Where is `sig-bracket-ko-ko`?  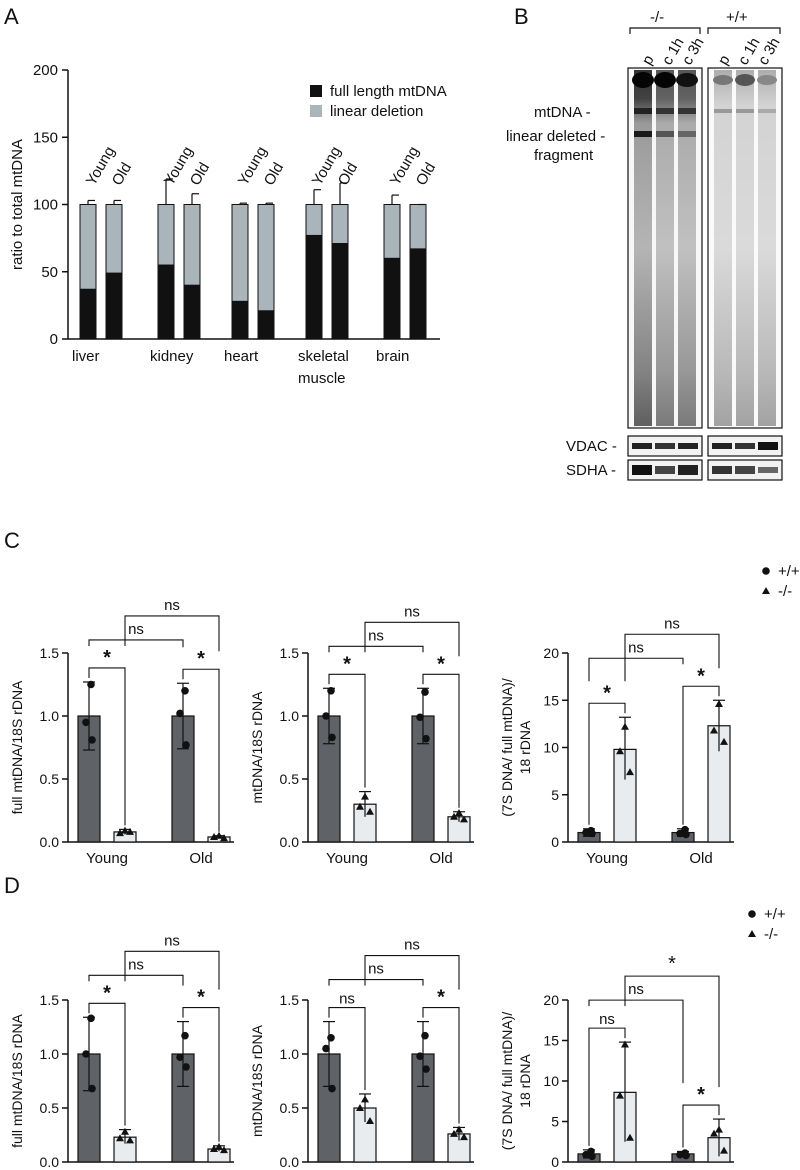
sig-bracket-ko-ko is located at coordinates (412, 639).